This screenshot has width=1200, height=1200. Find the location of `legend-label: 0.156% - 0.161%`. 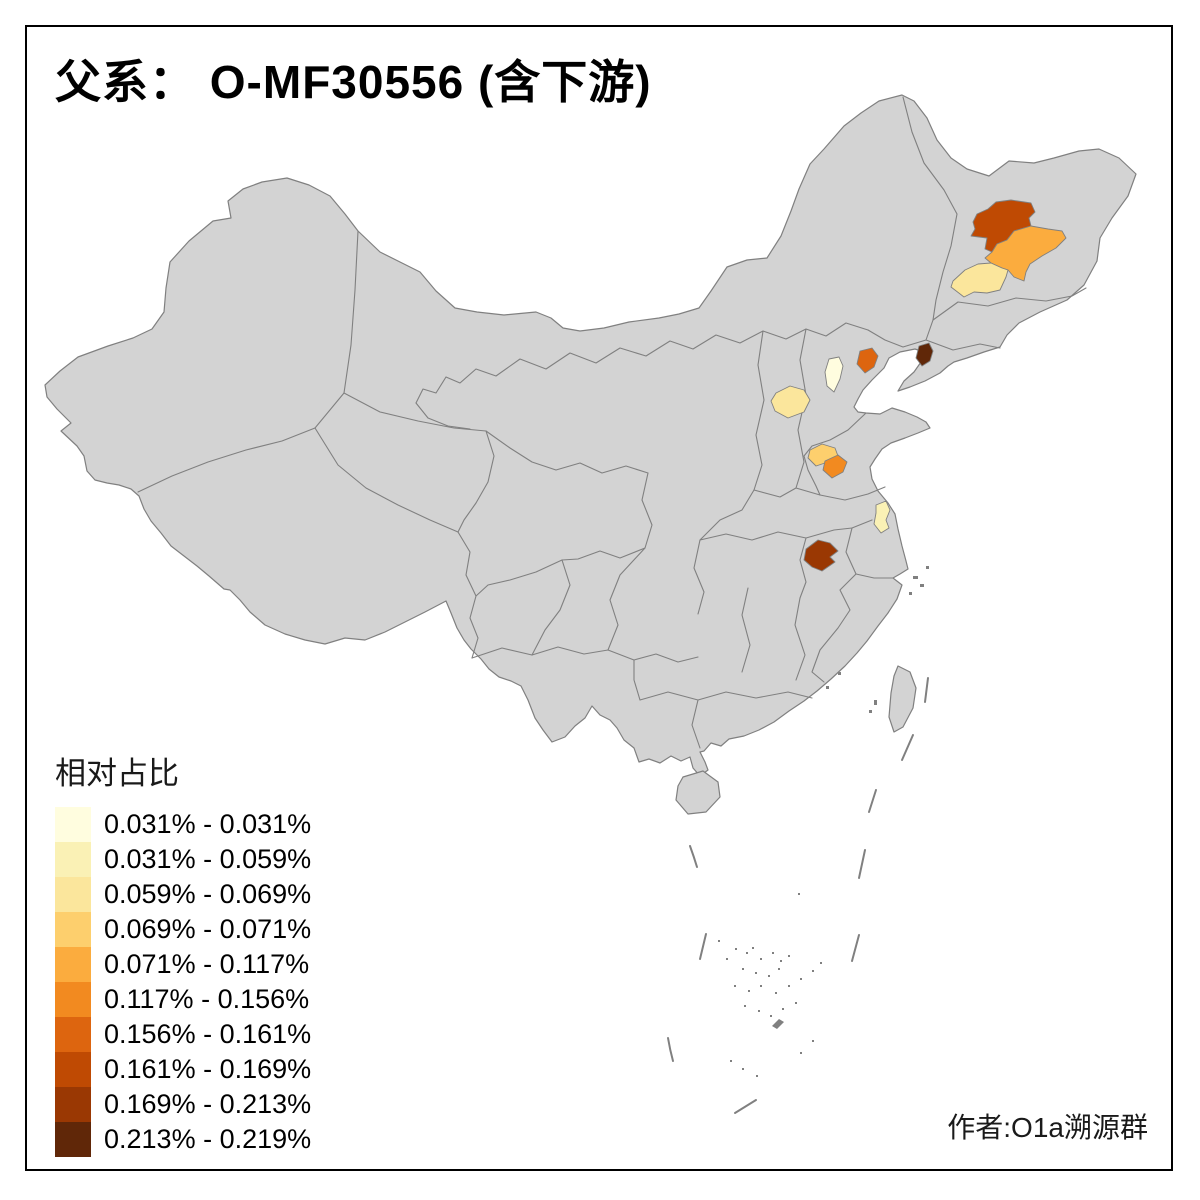

legend-label: 0.156% - 0.161% is located at coordinates (208, 1034).